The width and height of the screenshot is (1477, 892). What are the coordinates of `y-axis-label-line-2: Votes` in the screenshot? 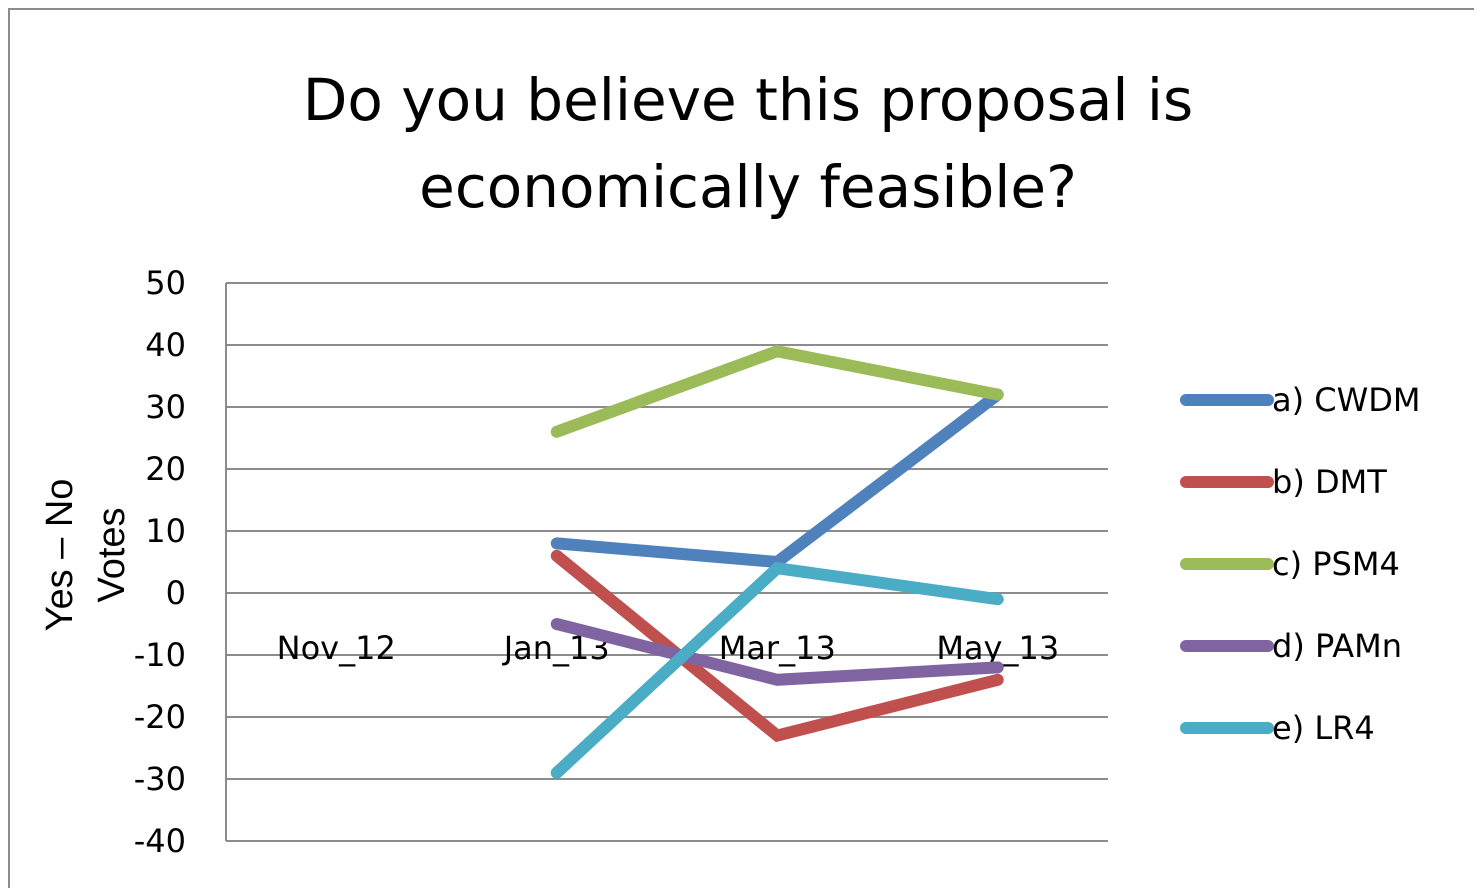 It's located at (112, 554).